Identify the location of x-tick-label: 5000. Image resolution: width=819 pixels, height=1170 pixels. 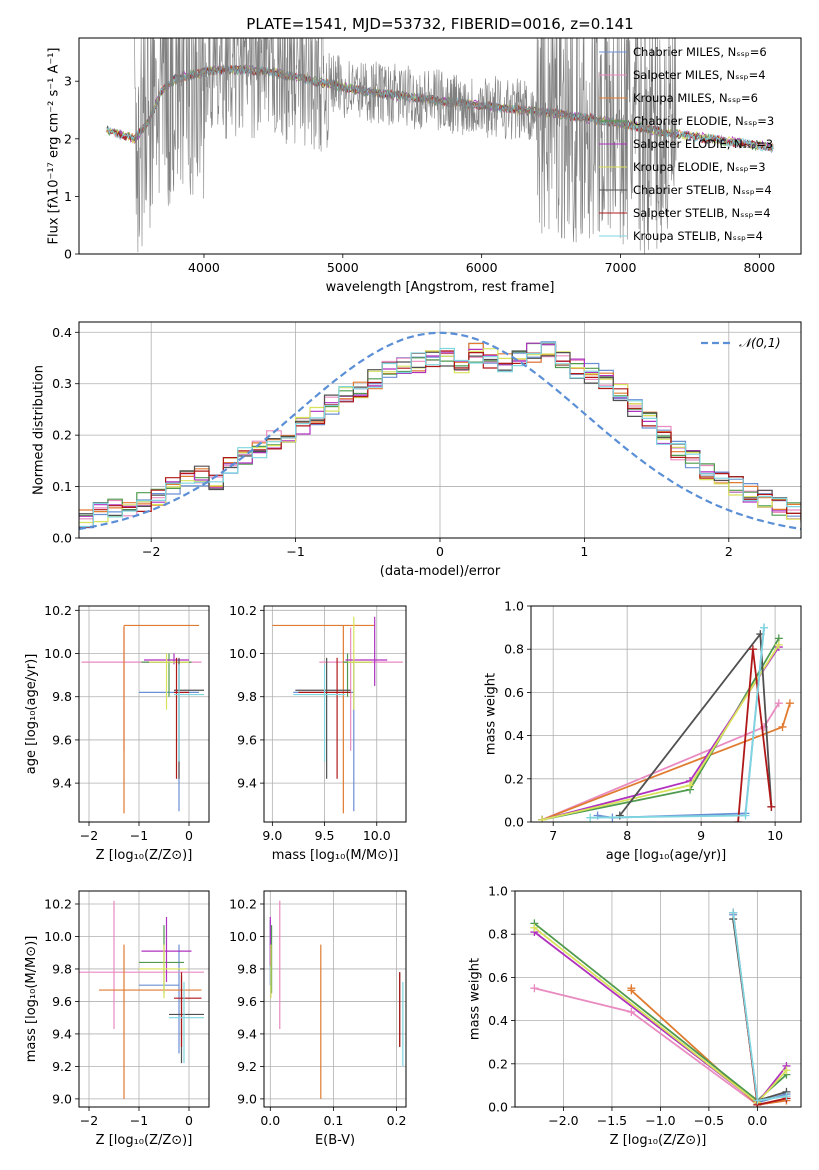
(343, 267).